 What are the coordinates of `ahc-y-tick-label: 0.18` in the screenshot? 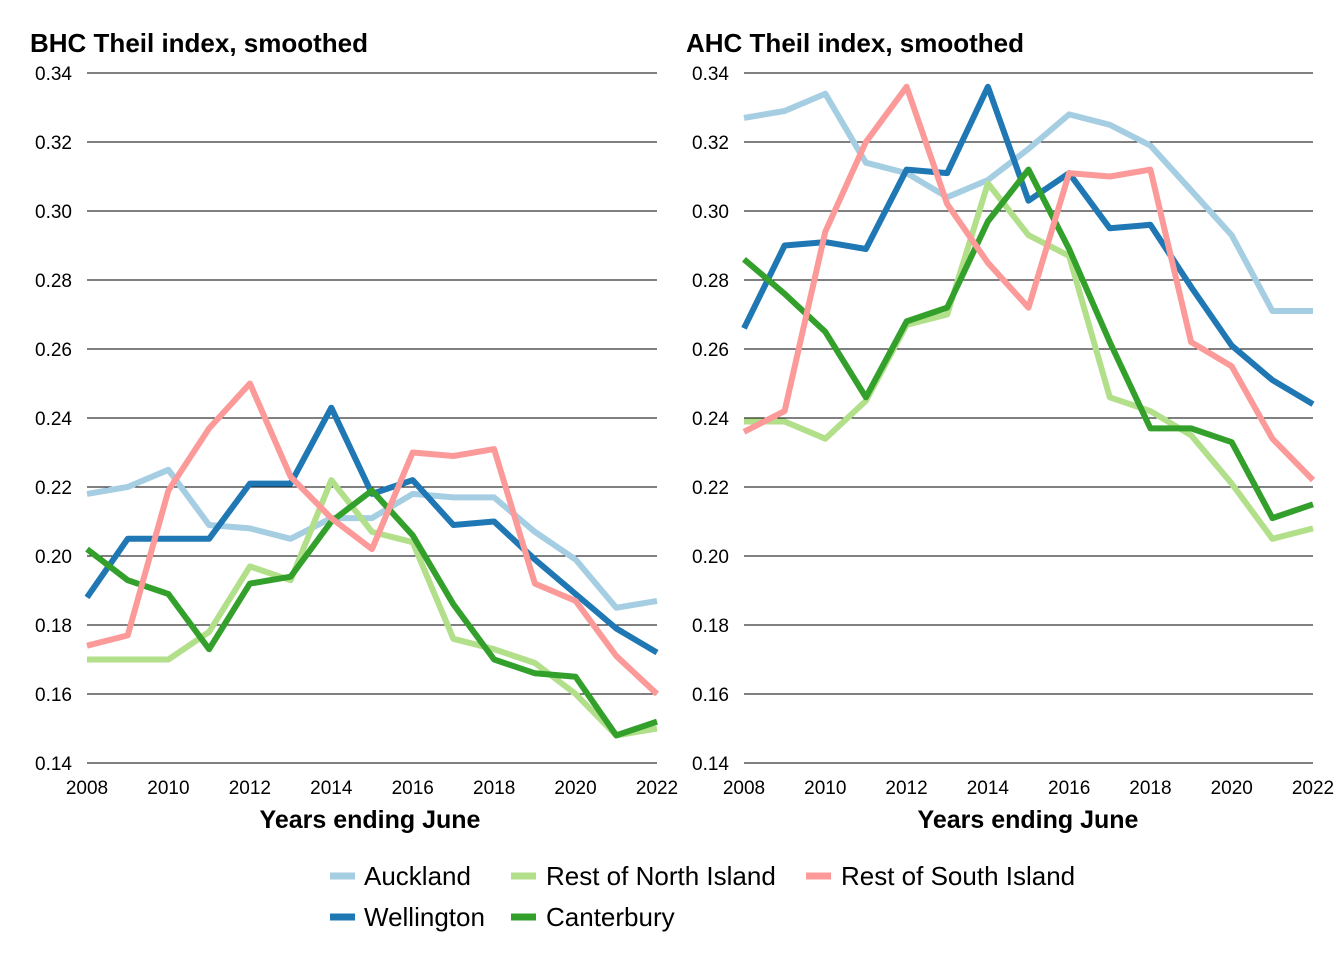 It's located at (710, 626).